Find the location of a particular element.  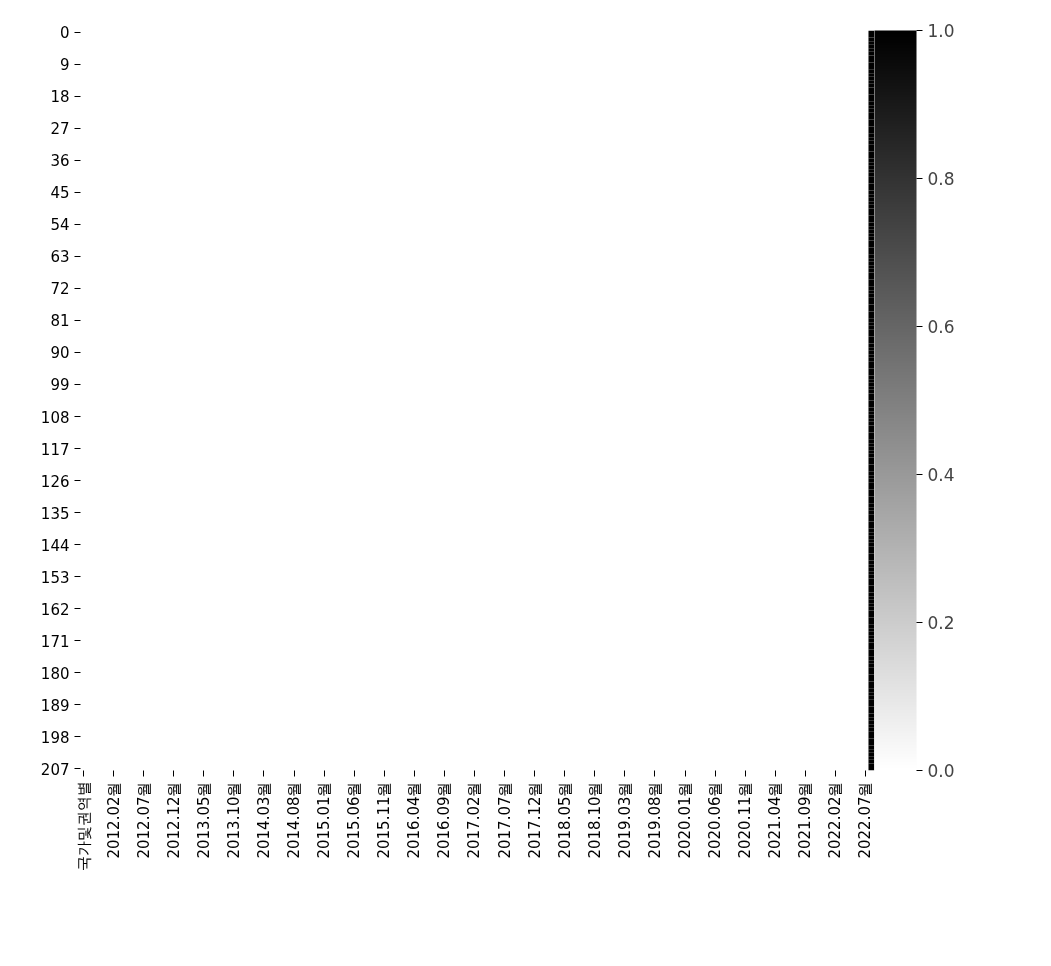

x-tick-label: 2013.10월 is located at coordinates (233, 820).